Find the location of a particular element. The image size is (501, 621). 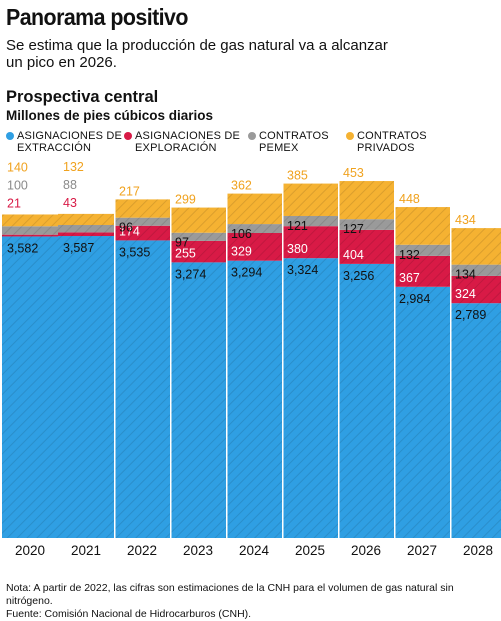

data-label-extraccion-2026: 3,256 is located at coordinates (358, 276).